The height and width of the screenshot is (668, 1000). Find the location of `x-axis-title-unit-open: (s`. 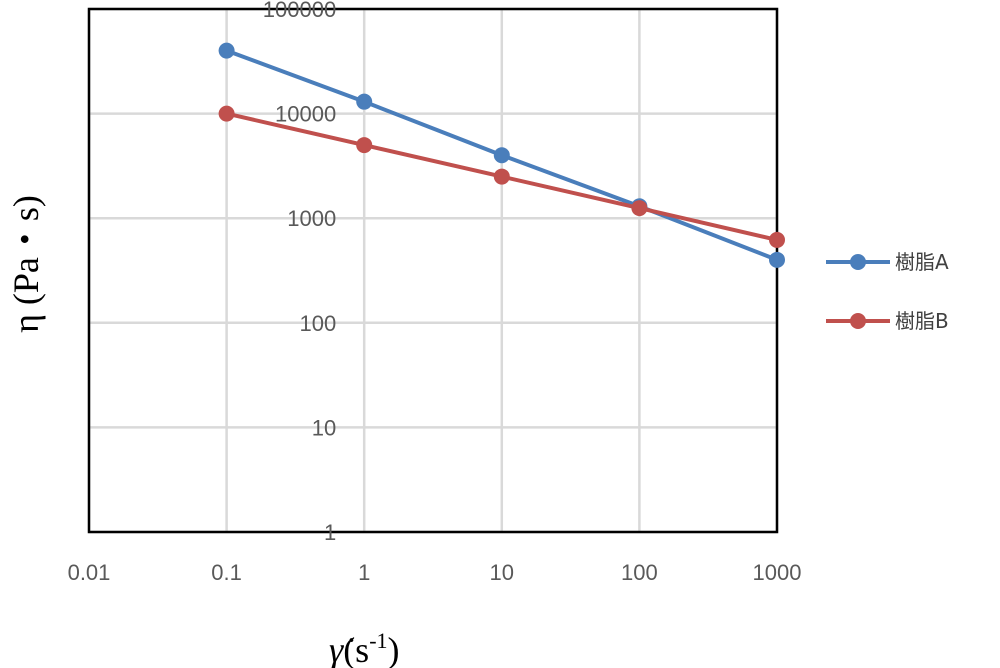

x-axis-title-unit-open: (s is located at coordinates (356, 649).